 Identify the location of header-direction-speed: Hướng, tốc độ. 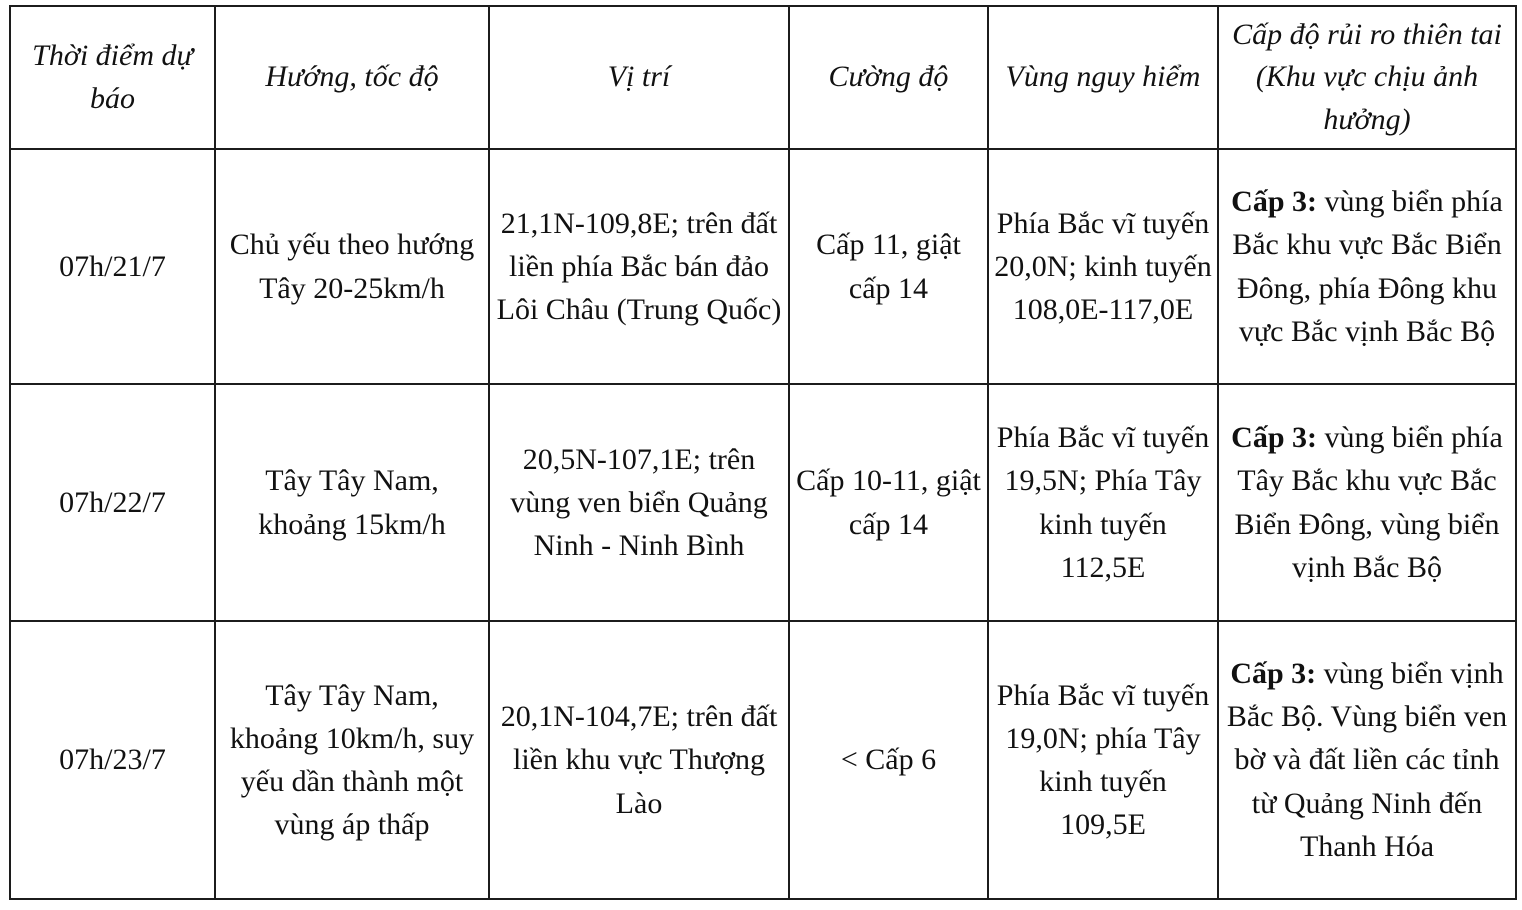
(352, 77).